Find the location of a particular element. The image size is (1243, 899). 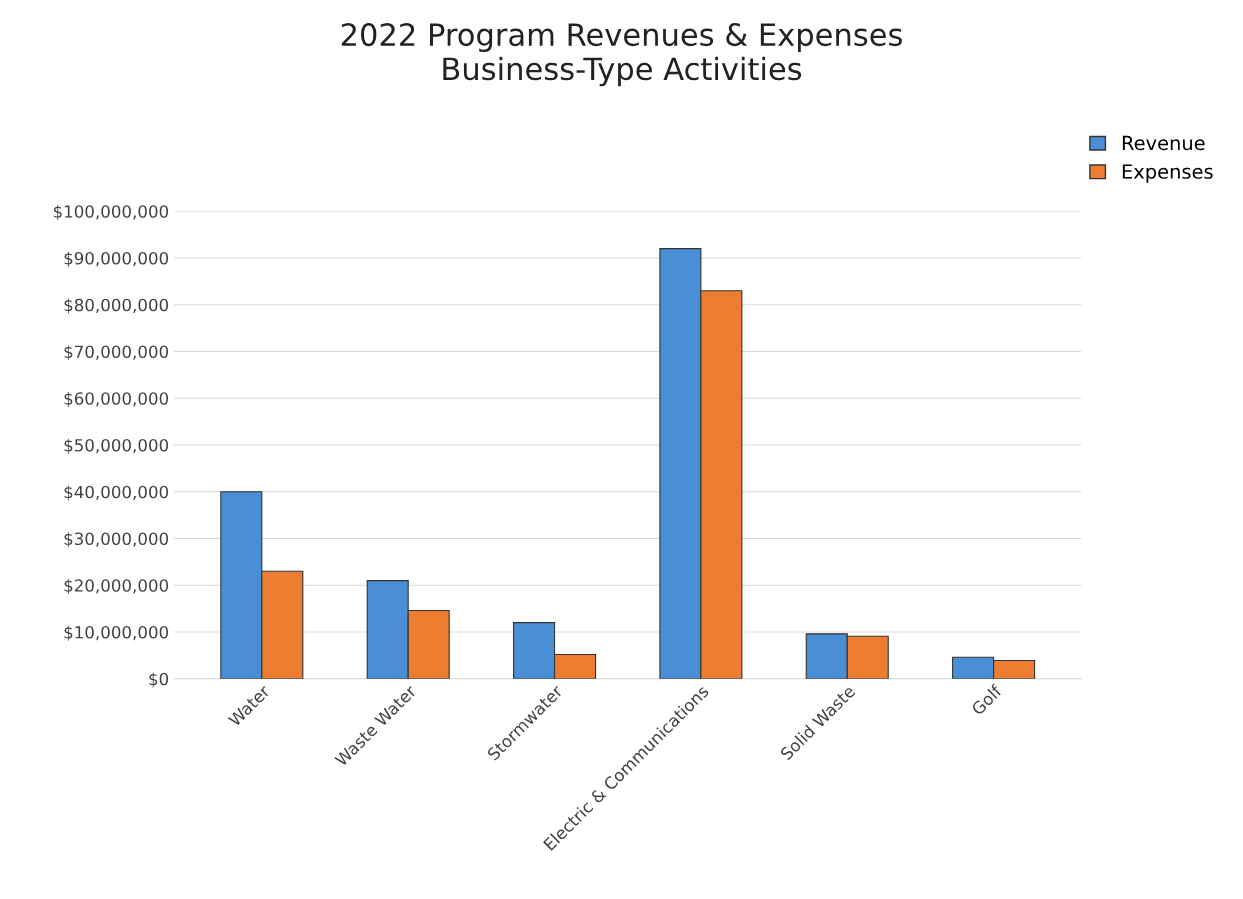

y-tick-label: $10,000,000 is located at coordinates (116, 633).